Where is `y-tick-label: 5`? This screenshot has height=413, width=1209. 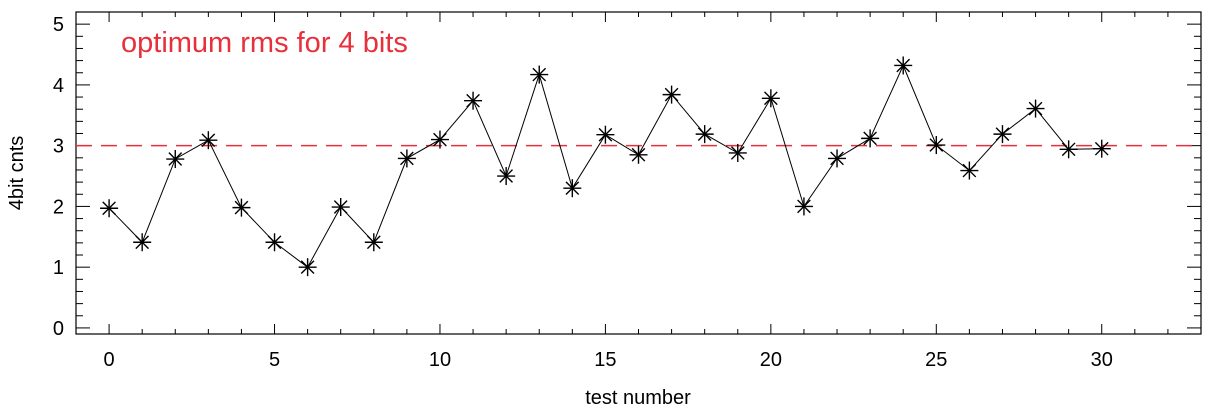
y-tick-label: 5 is located at coordinates (58, 25).